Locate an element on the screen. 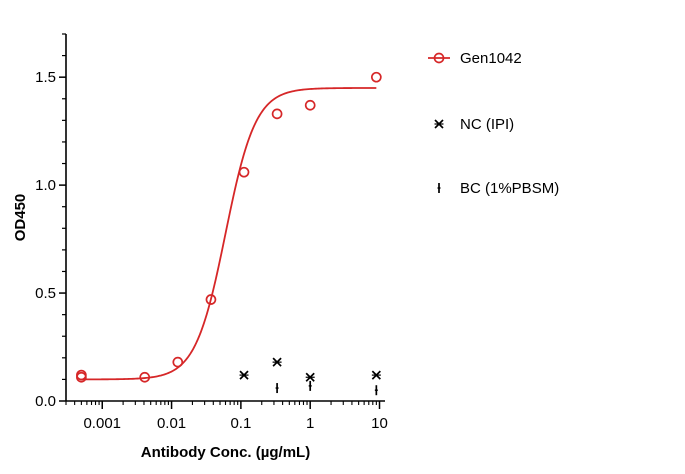 This screenshot has height=474, width=685. legend-label: Gen1042 is located at coordinates (491, 58).